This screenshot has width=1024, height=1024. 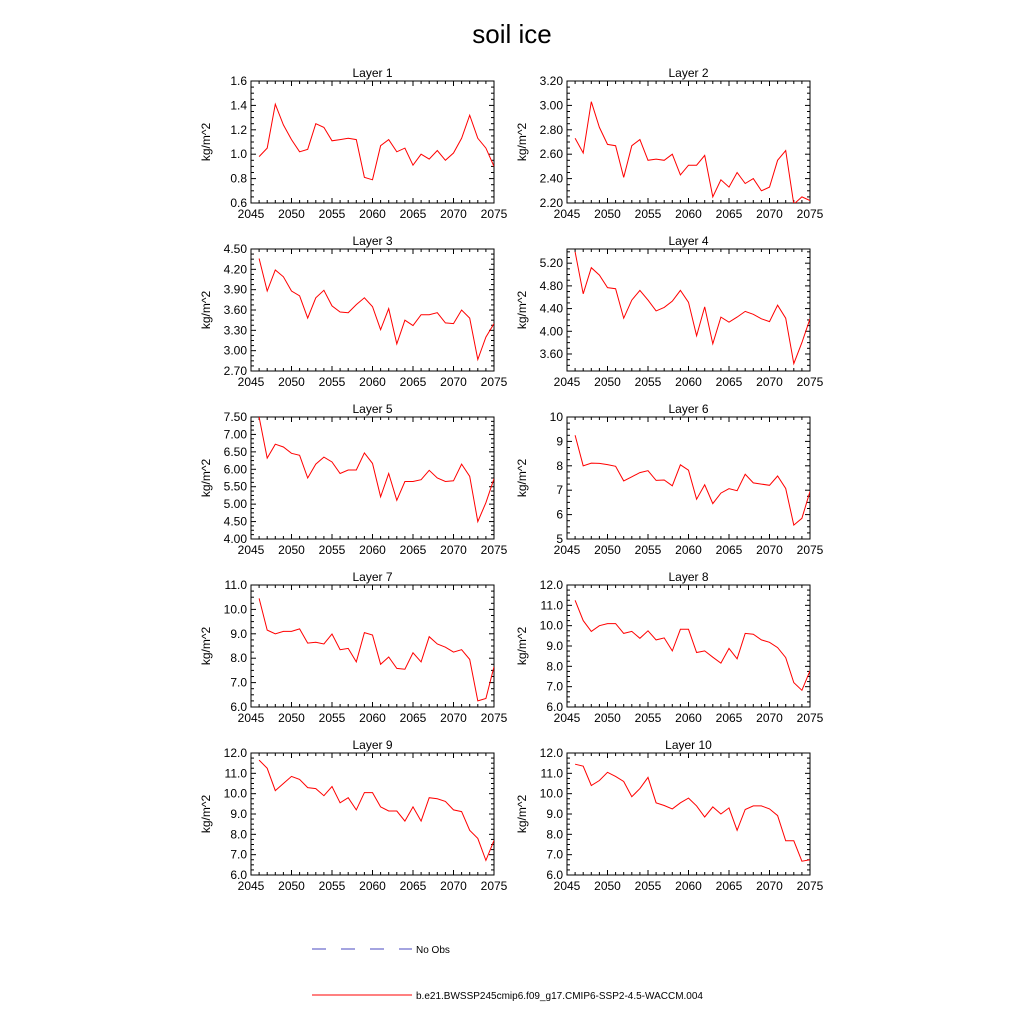 What do you see at coordinates (236, 452) in the screenshot?
I see `y-tick-label: 6.50` at bounding box center [236, 452].